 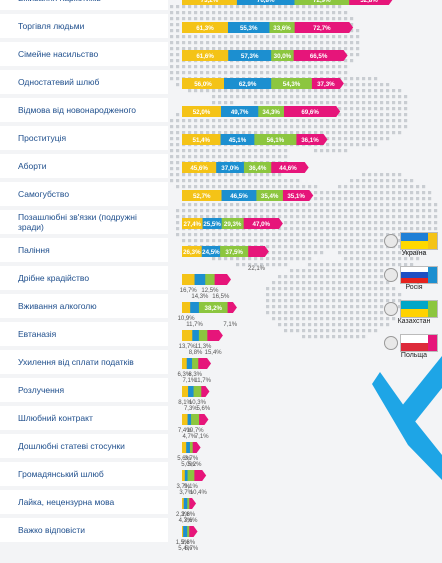 What do you see at coordinates (319, 56) in the screenshot?
I see `data-label: 66,5%` at bounding box center [319, 56].